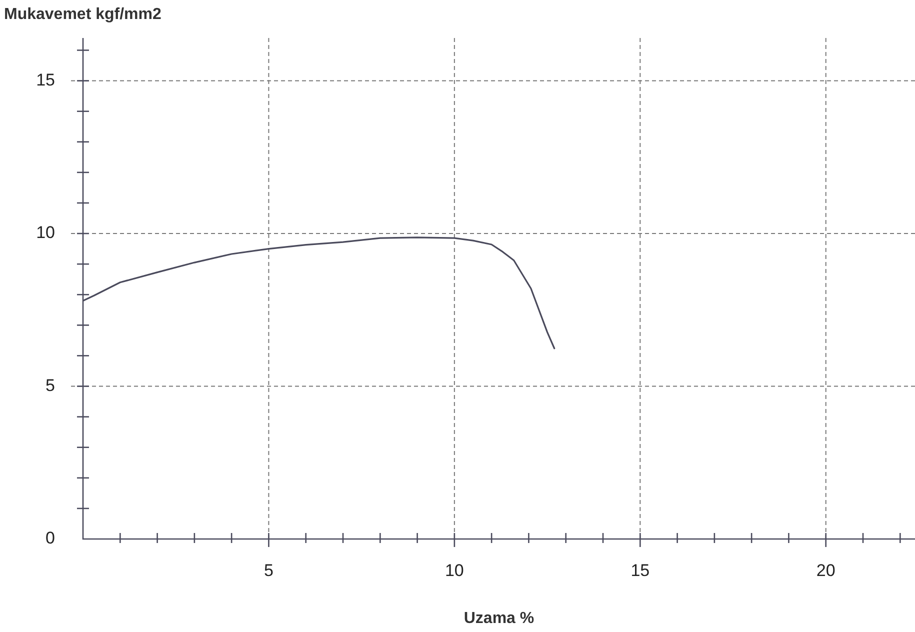 The height and width of the screenshot is (632, 915). Describe the element at coordinates (45, 80) in the screenshot. I see `y-tick-label: 15` at that location.